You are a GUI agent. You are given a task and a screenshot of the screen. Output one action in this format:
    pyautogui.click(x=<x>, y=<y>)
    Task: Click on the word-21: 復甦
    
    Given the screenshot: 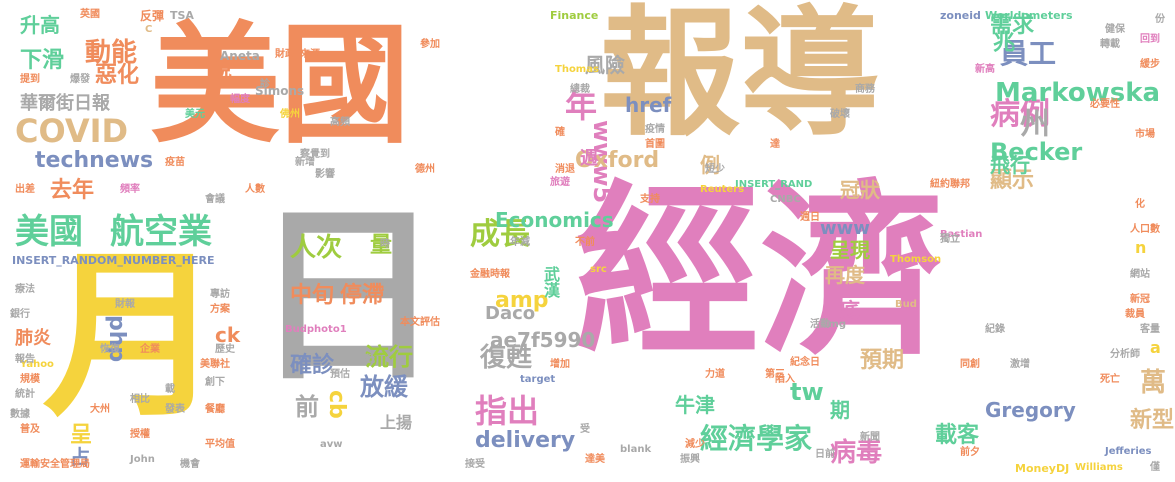 What is the action you would take?
    pyautogui.click(x=506, y=358)
    